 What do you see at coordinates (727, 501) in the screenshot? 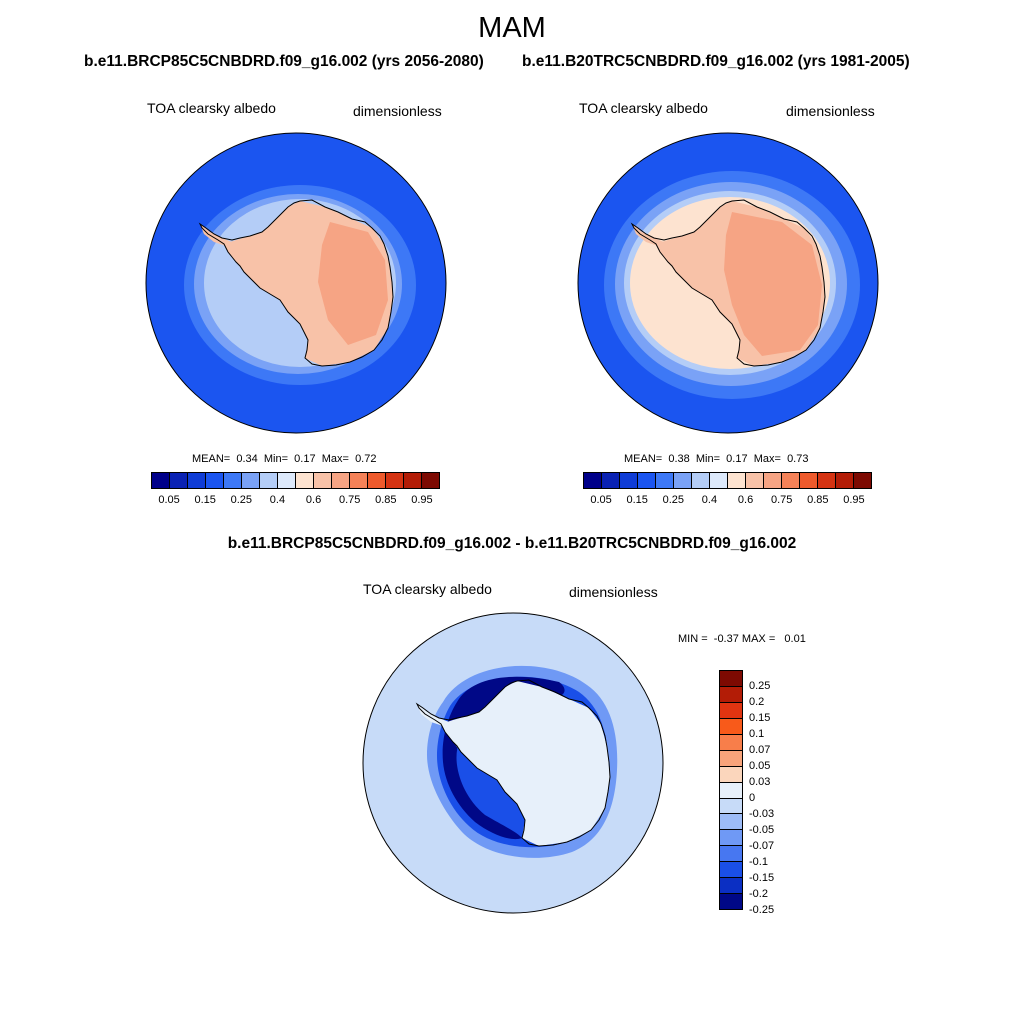
I see `right-colorbar-ticks: 0.05 0.15 0.25 0.4 0.6 0.75 0.85 0.95` at bounding box center [727, 501].